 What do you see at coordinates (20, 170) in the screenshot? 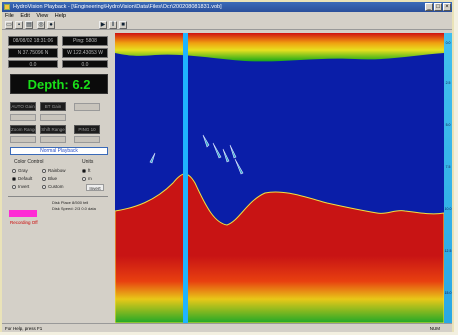
I see `color-gray-radio: Gray` at bounding box center [20, 170].